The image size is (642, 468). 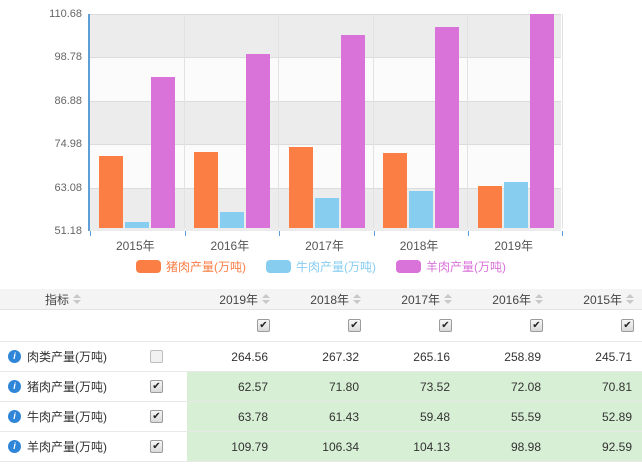 I want to click on value-text: 72.08, so click(x=525, y=386).